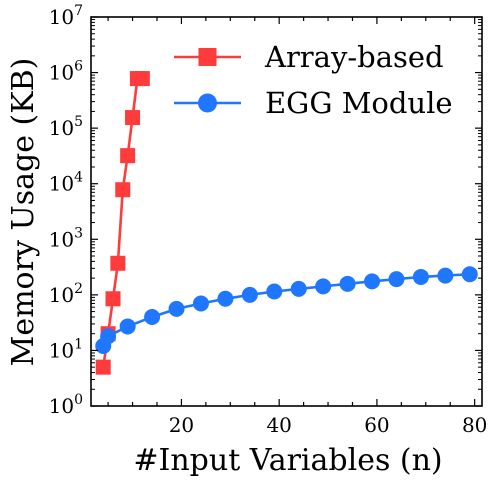 The width and height of the screenshot is (491, 485). What do you see at coordinates (474, 425) in the screenshot?
I see `x-tick-label: 80` at bounding box center [474, 425].